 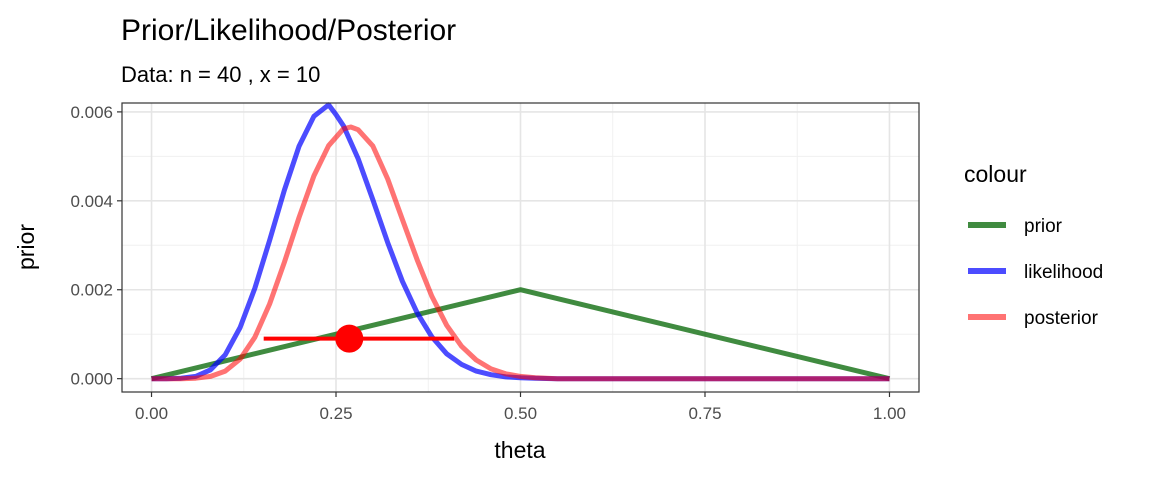 What do you see at coordinates (151, 413) in the screenshot?
I see `x-tick-label: 0.00` at bounding box center [151, 413].